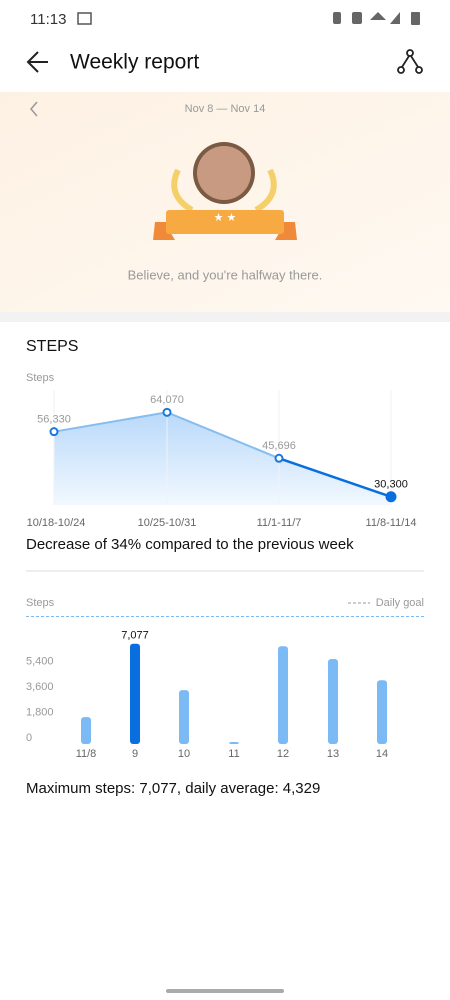 This screenshot has width=450, height=1000. What do you see at coordinates (135, 754) in the screenshot?
I see `x-tick-label: 9` at bounding box center [135, 754].